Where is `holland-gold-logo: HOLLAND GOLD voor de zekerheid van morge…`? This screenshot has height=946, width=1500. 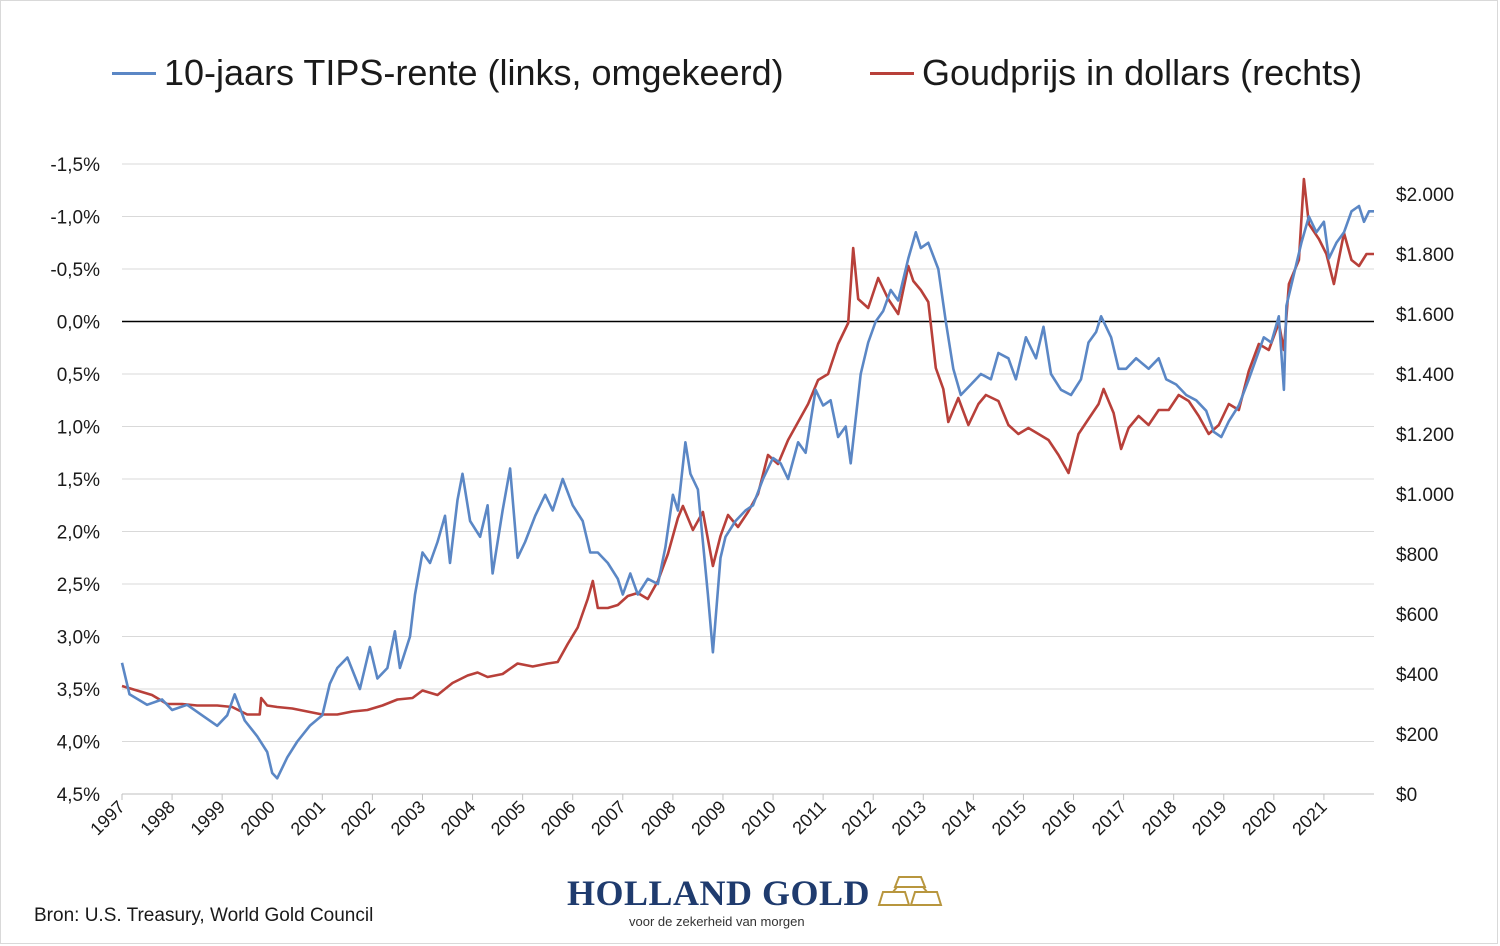 holland-gold-logo: HOLLAND GOLD voor de zekerheid van morge… is located at coordinates (757, 902).